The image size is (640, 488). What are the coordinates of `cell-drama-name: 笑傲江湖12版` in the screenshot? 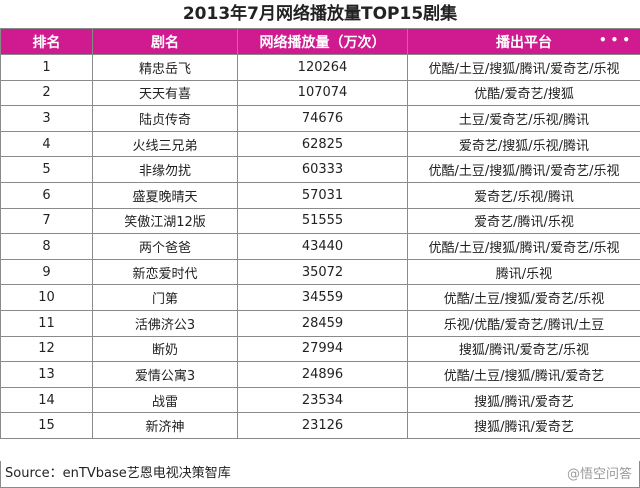 It's located at (165, 221).